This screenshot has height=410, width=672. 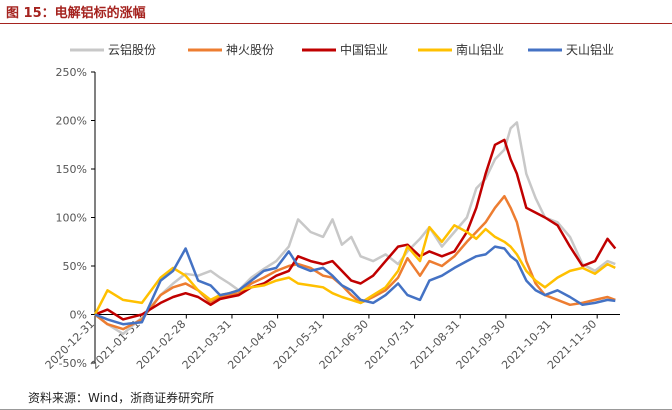 What do you see at coordinates (572, 344) in the screenshot?
I see `x-tick-label: 2021-11-30` at bounding box center [572, 344].